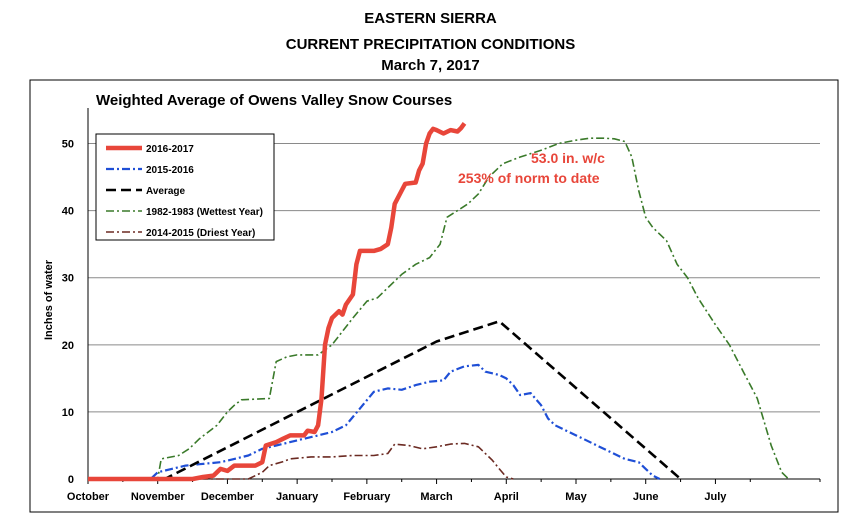 This screenshot has width=861, height=520. What do you see at coordinates (506, 497) in the screenshot?
I see `x-tick-label: April` at bounding box center [506, 497].